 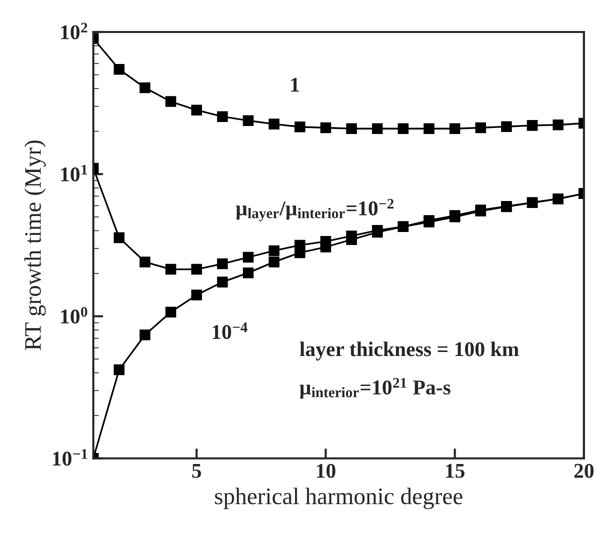 What do you see at coordinates (455, 471) in the screenshot?
I see `x-tick-label: 15` at bounding box center [455, 471].